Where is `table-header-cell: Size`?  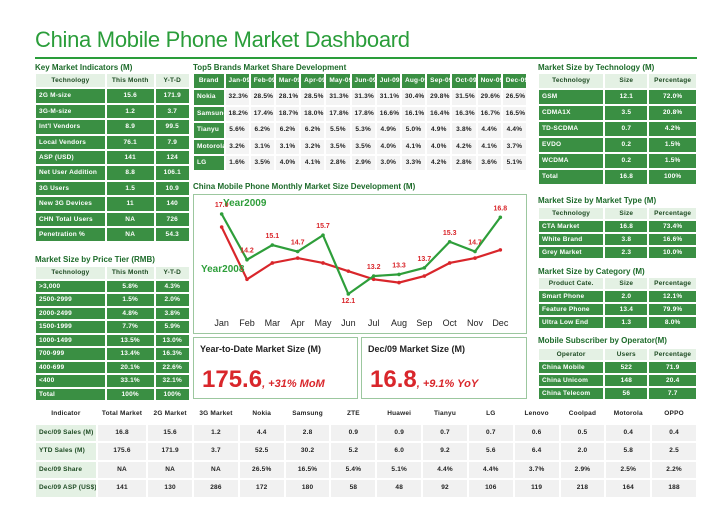
table-header-cell: Size is located at coordinates (626, 81).